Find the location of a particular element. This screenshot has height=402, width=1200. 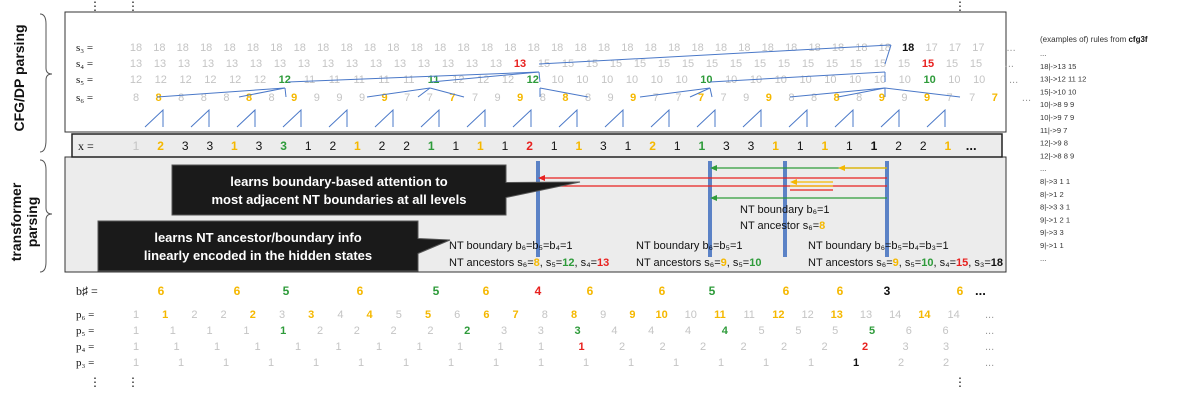

callout-linear-line2: linearly encoded in the hidden states is located at coordinates (258, 255).